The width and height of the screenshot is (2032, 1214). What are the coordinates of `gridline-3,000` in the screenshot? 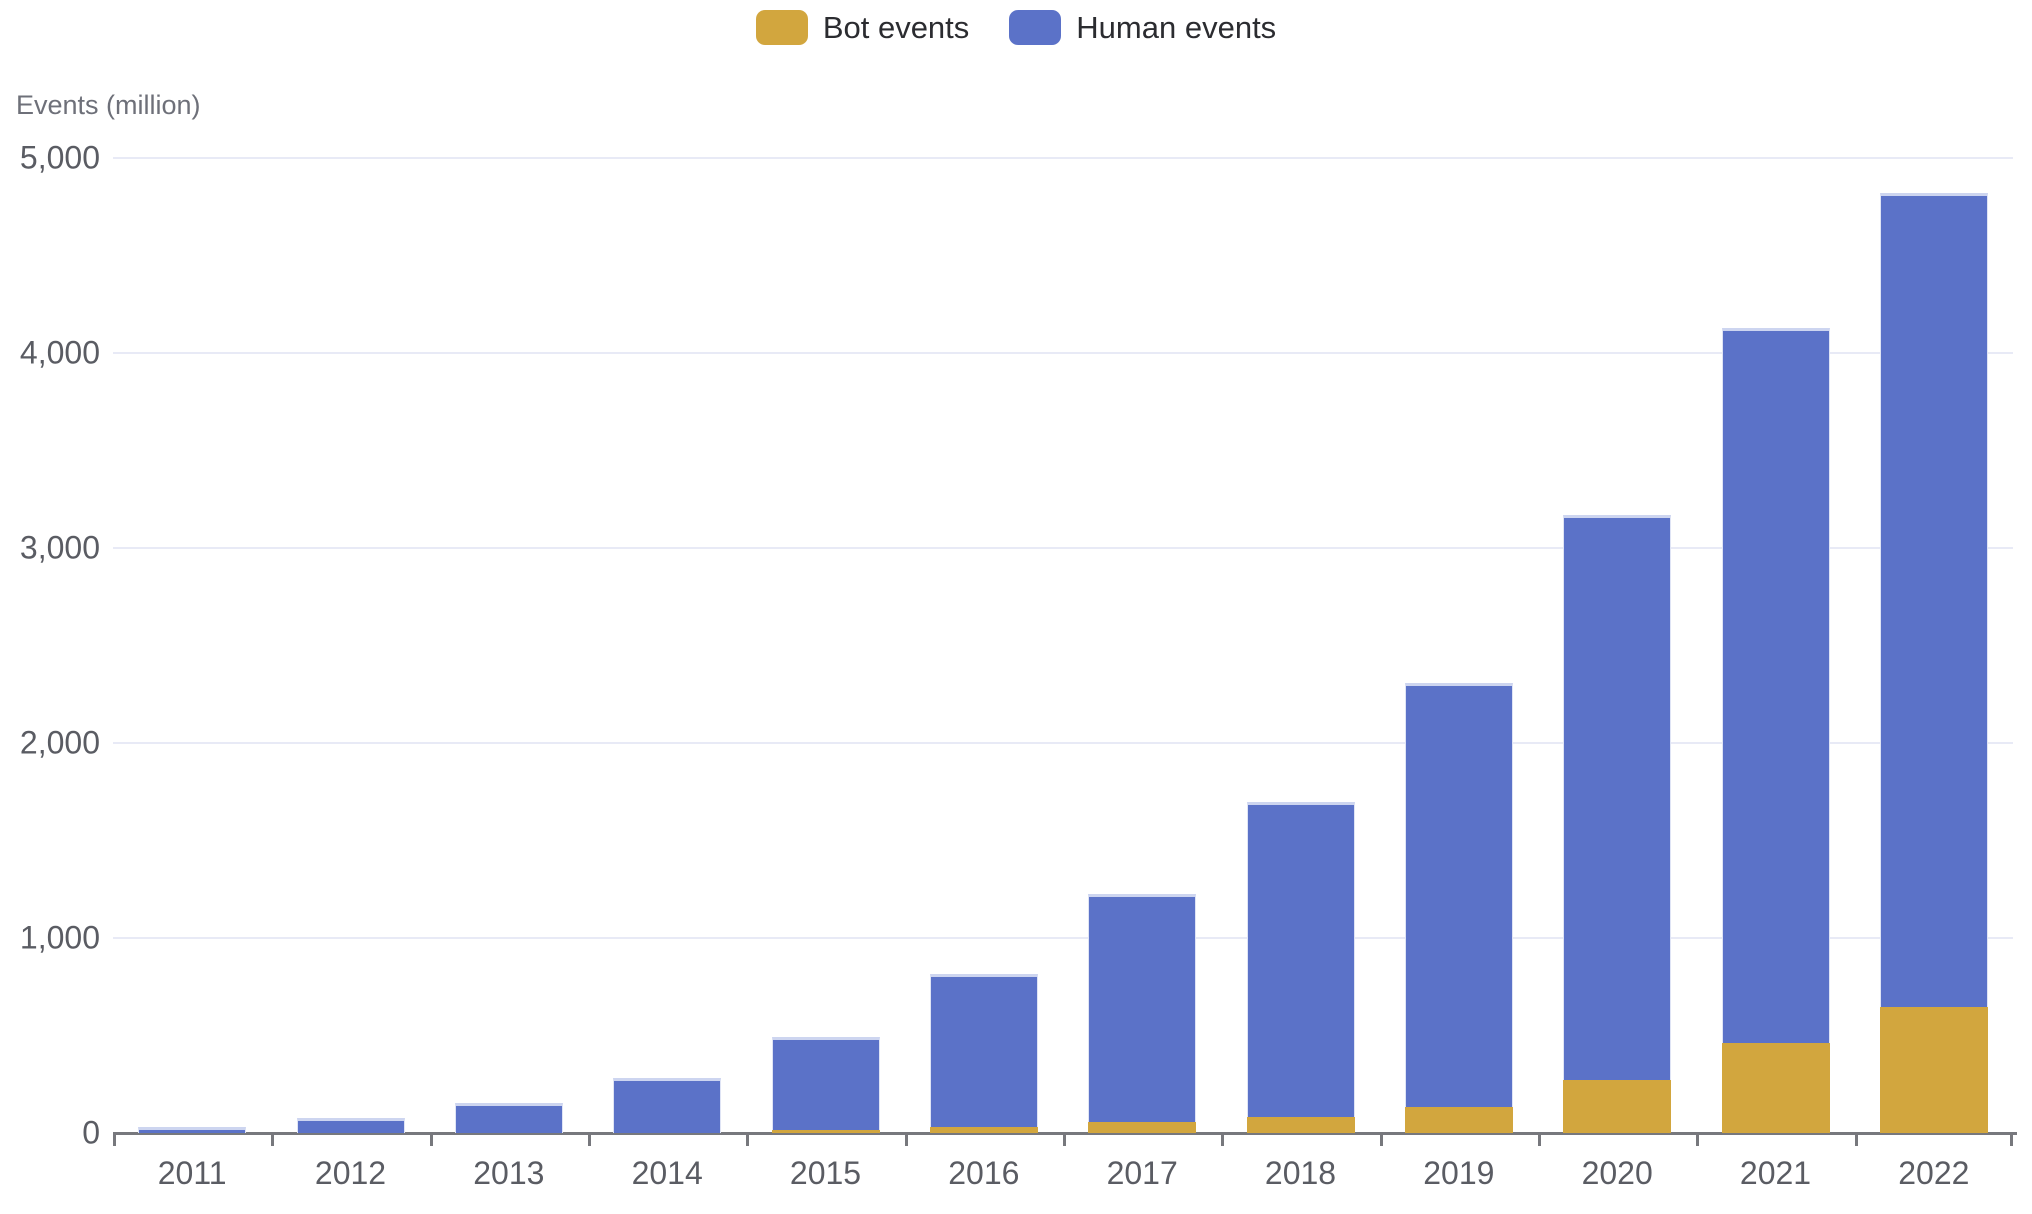 It's located at (1063, 548).